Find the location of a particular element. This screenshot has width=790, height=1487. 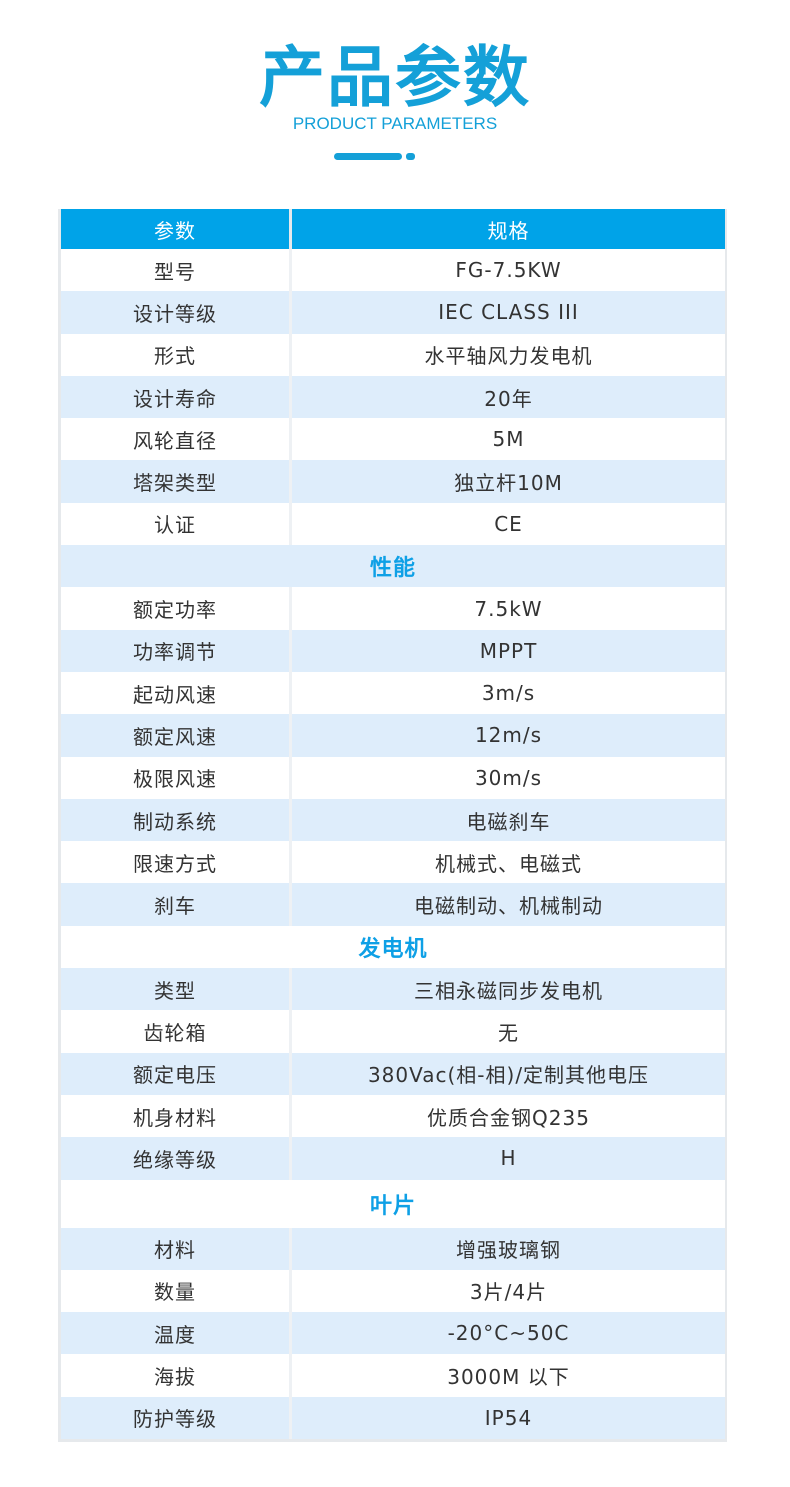

table-row: 设计寿命 20年 is located at coordinates (393, 397).